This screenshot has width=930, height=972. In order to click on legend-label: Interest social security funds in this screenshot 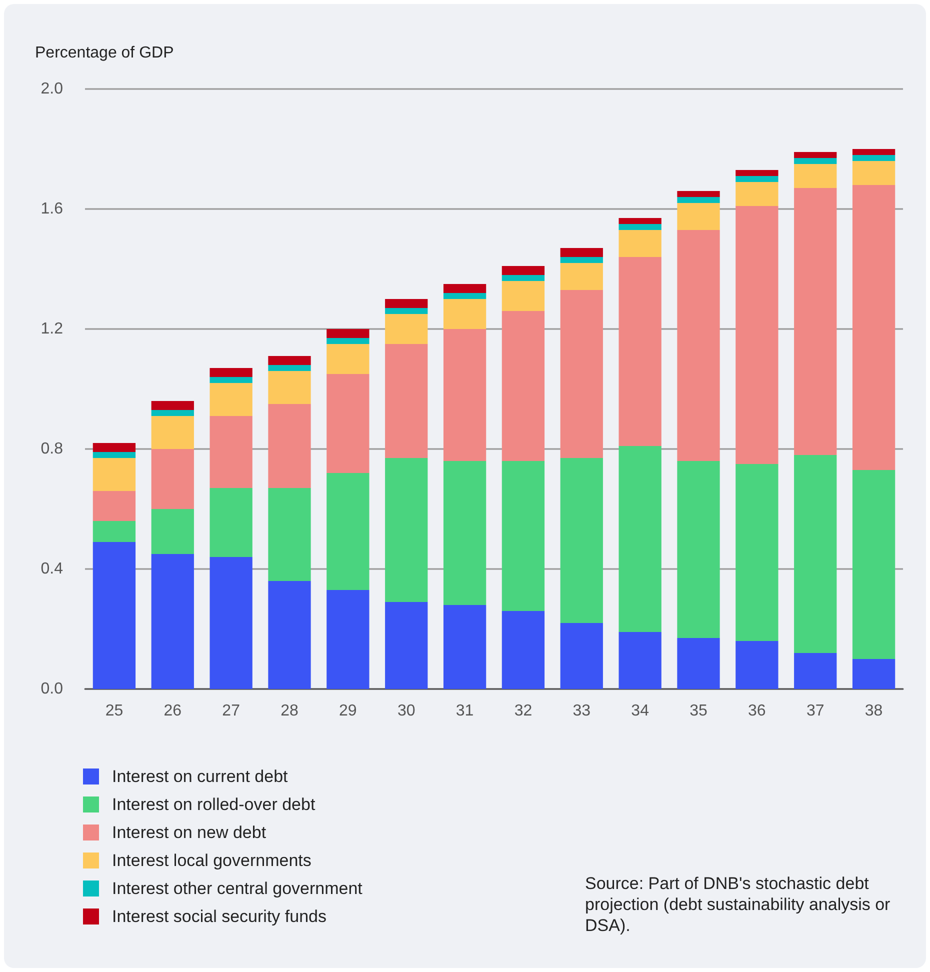, I will do `click(219, 916)`.